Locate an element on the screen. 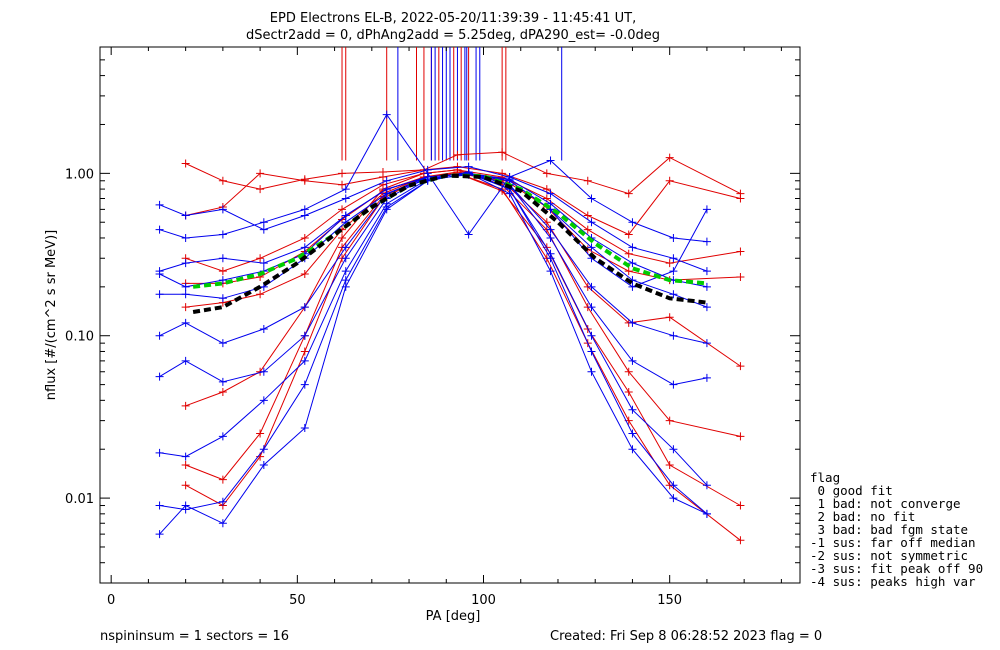 The width and height of the screenshot is (1000, 650). legend-item: -4 sus: peaks high var is located at coordinates (893, 581).